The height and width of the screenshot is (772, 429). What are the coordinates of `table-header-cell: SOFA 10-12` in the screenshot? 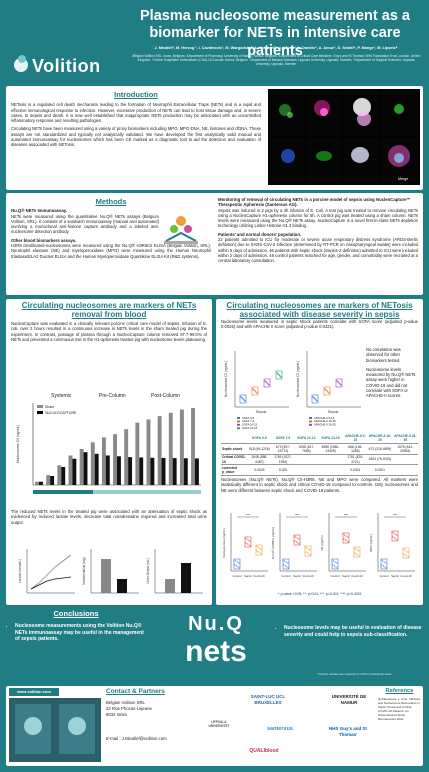 It's located at (306, 438).